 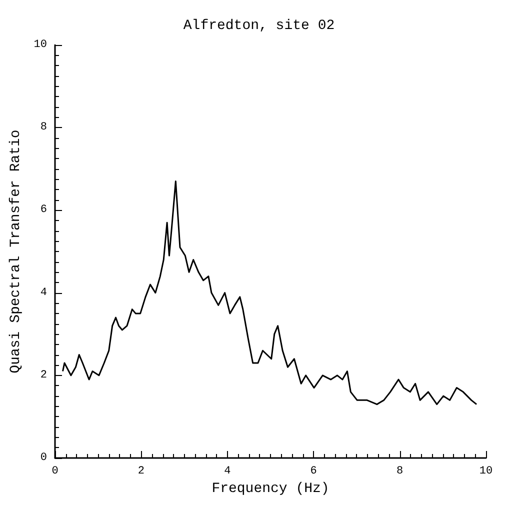 I want to click on x-tick-label: 0, so click(x=55, y=472).